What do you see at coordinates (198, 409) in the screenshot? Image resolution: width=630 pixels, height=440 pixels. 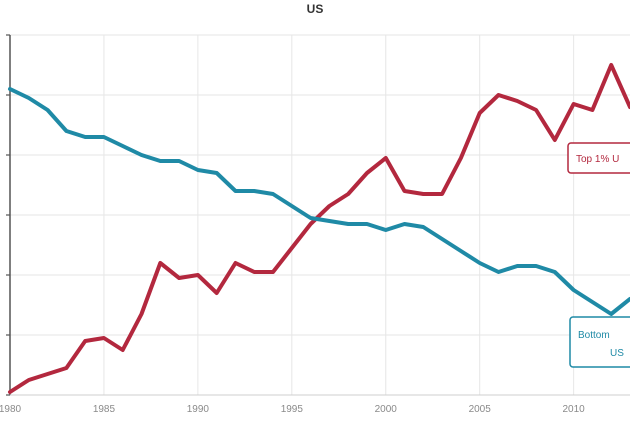 I see `x-tick-label: 1990` at bounding box center [198, 409].